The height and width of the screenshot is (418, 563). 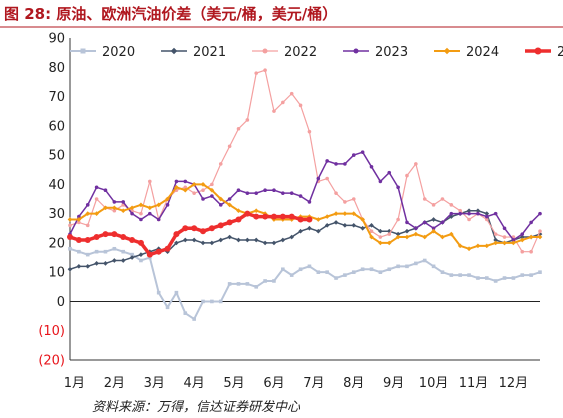 What do you see at coordinates (196, 407) in the screenshot?
I see `source-note: 资料来源：万得，信达证券研发中心` at bounding box center [196, 407].